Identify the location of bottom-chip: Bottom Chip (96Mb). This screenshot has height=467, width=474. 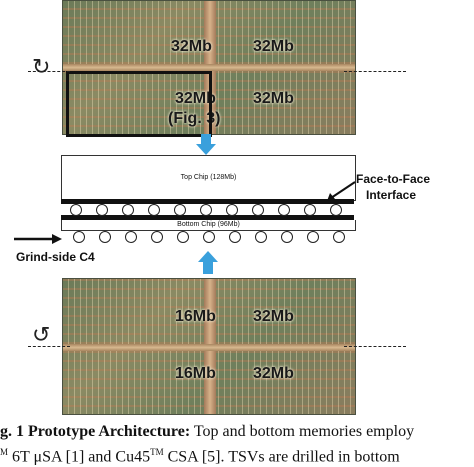
(208, 225).